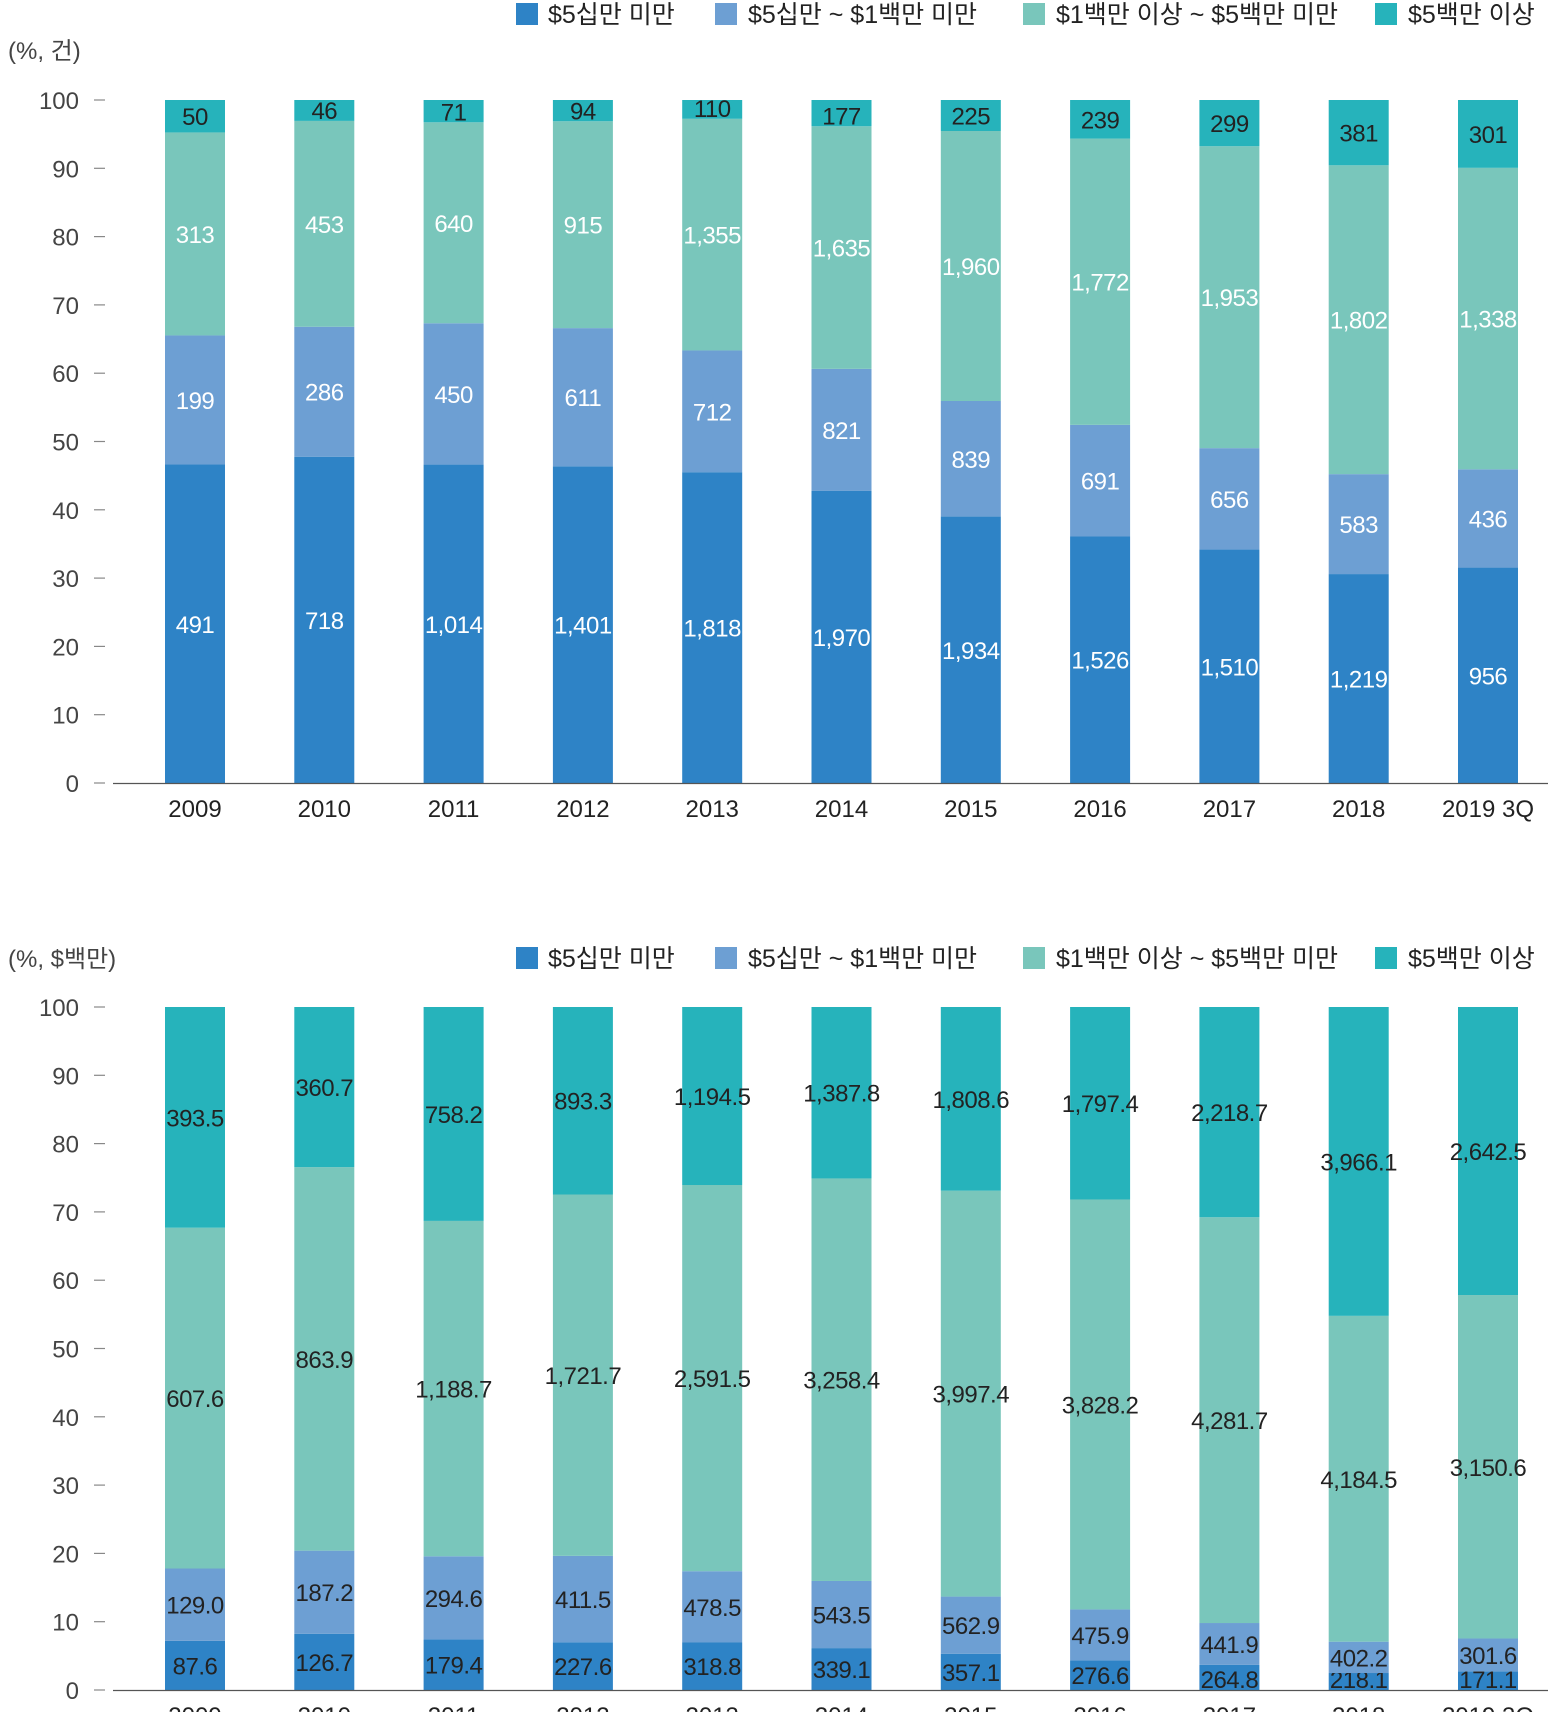 The height and width of the screenshot is (1712, 1548). I want to click on data-label: 1,219, so click(1359, 680).